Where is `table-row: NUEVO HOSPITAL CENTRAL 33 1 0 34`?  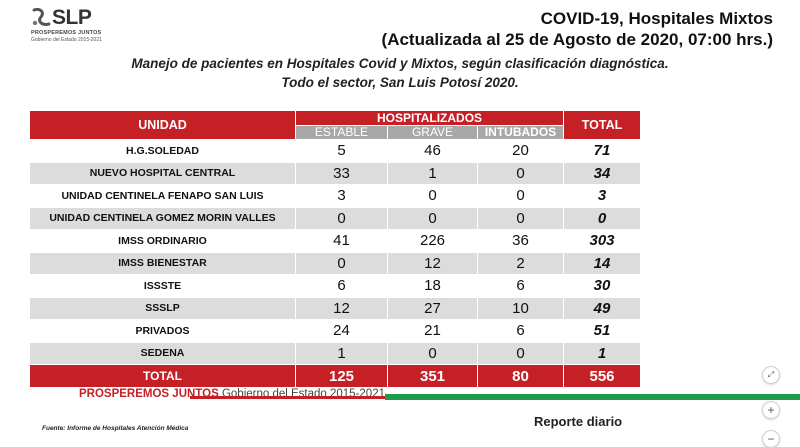
table-row: NUEVO HOSPITAL CENTRAL 33 1 0 34 is located at coordinates (335, 173).